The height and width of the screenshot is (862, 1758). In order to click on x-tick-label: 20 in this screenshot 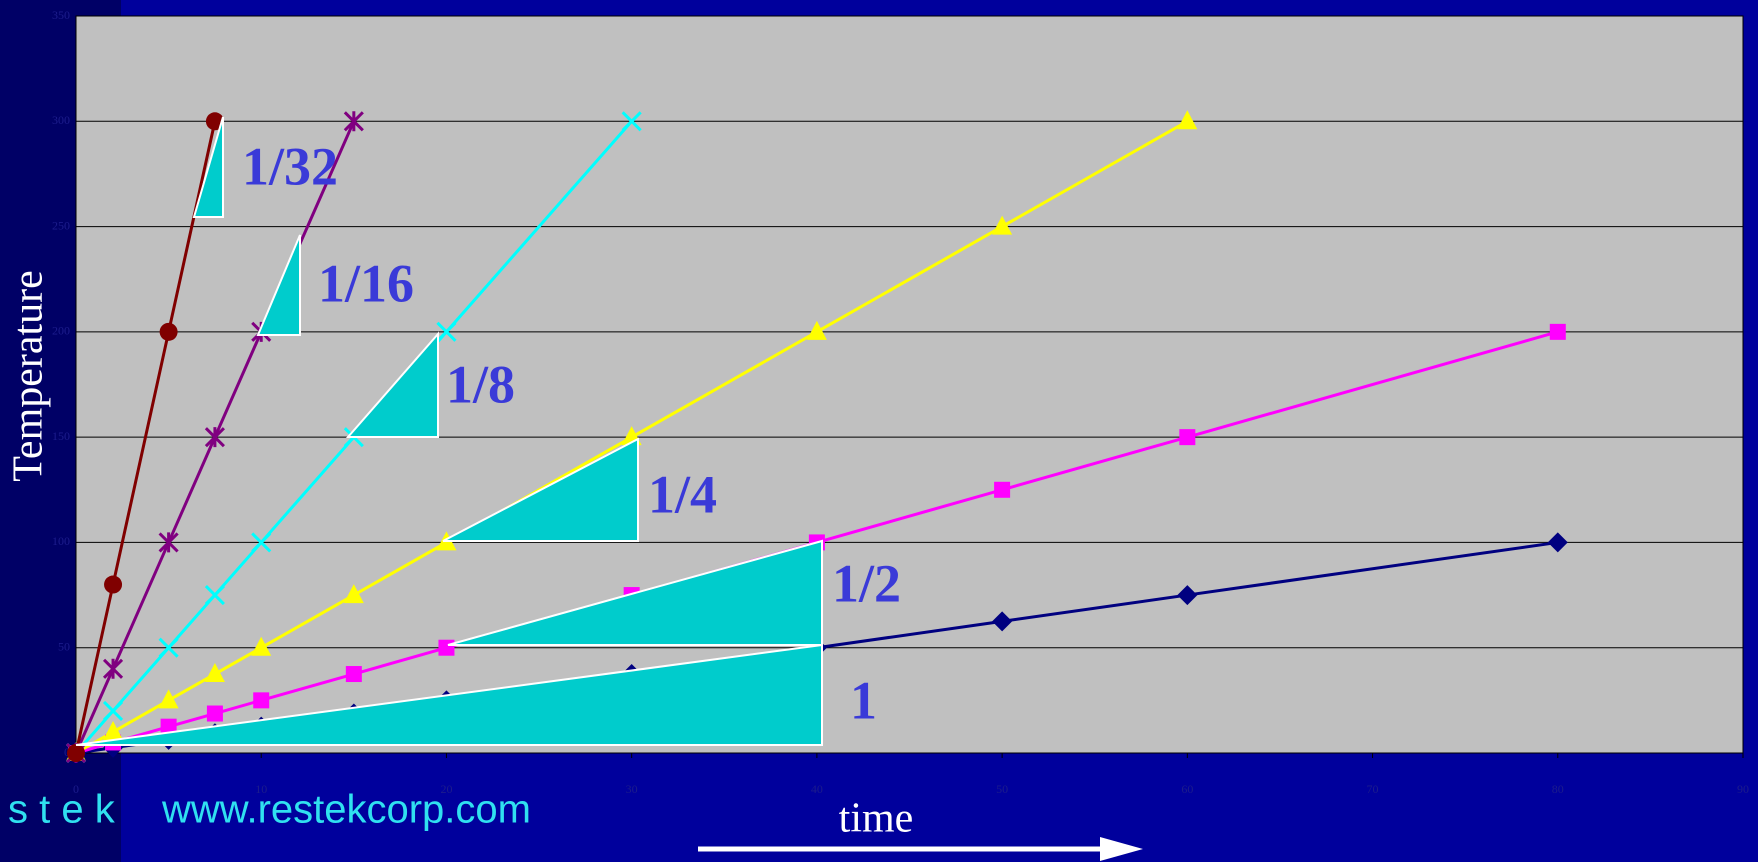, I will do `click(446, 789)`.